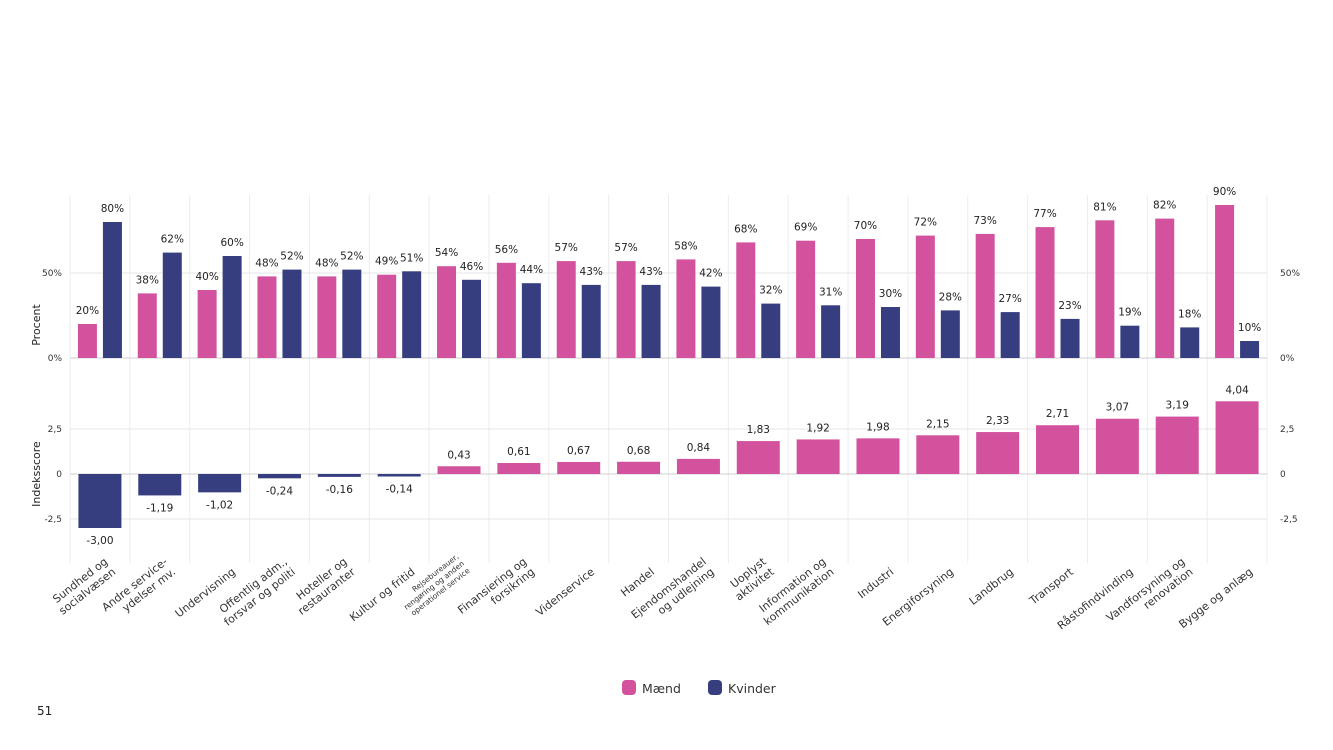 This screenshot has width=1333, height=750. I want to click on index-label: 3,07, so click(1117, 408).